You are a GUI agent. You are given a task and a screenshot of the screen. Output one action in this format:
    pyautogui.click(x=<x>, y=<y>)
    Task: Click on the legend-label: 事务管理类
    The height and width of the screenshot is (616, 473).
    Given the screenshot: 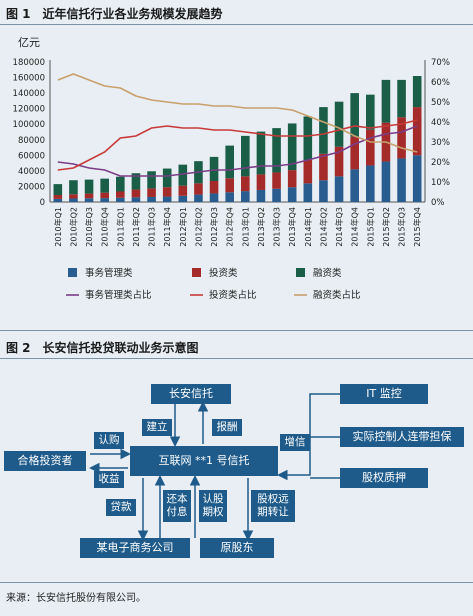 What is the action you would take?
    pyautogui.click(x=109, y=273)
    